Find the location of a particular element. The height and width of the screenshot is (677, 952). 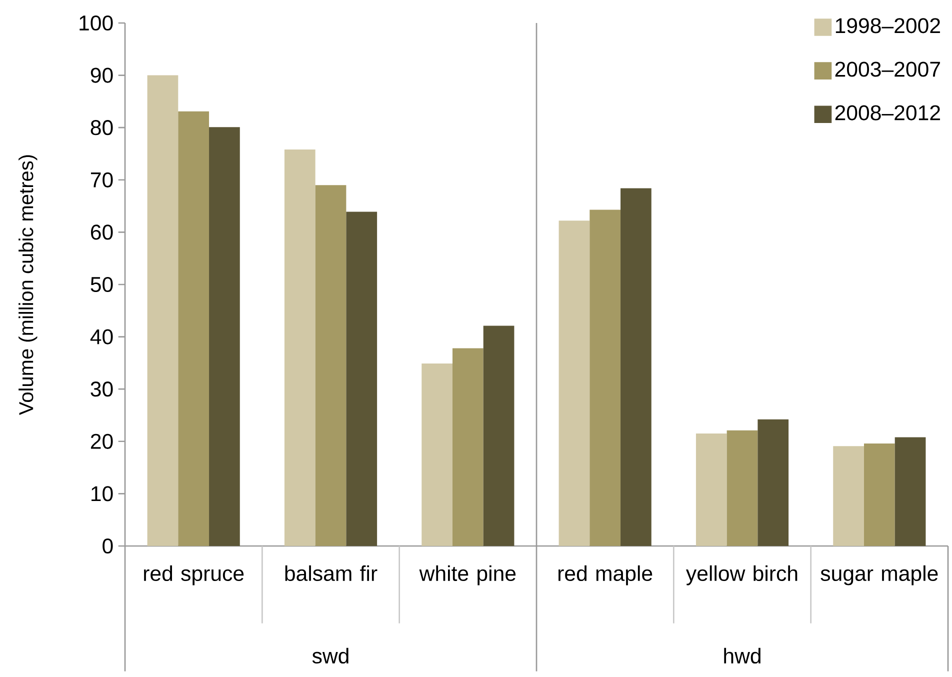

y-tick-label: 80 is located at coordinates (101, 128).